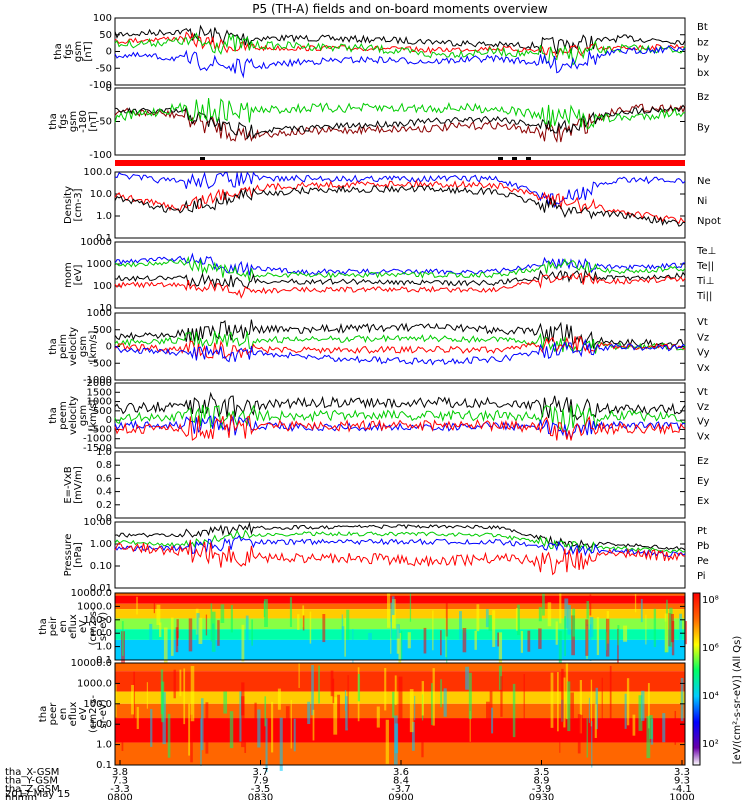 Image resolution: width=750 pixels, height=800 pixels. I want to click on panel-temperature: 10000 1000 100 10 mom [eV] Te⊥ Te|| Ti⊥ Ti||, so click(389, 275).